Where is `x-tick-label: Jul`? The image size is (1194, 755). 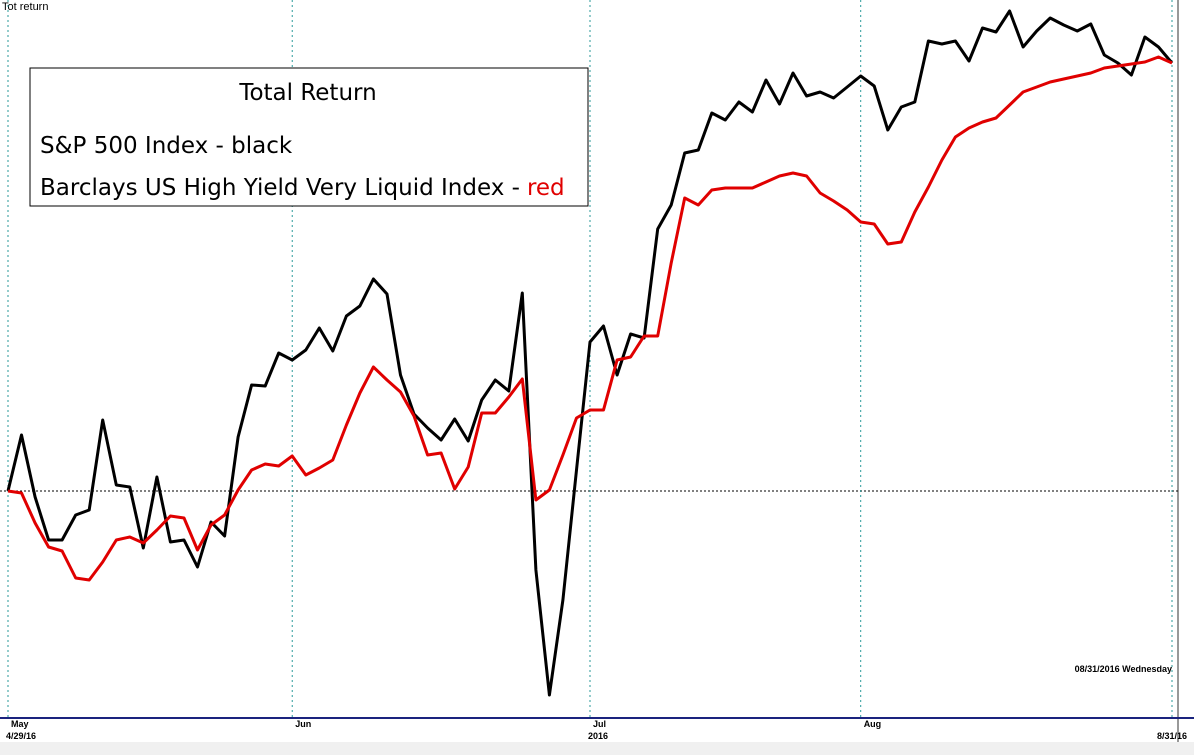 x-tick-label: Jul is located at coordinates (599, 724).